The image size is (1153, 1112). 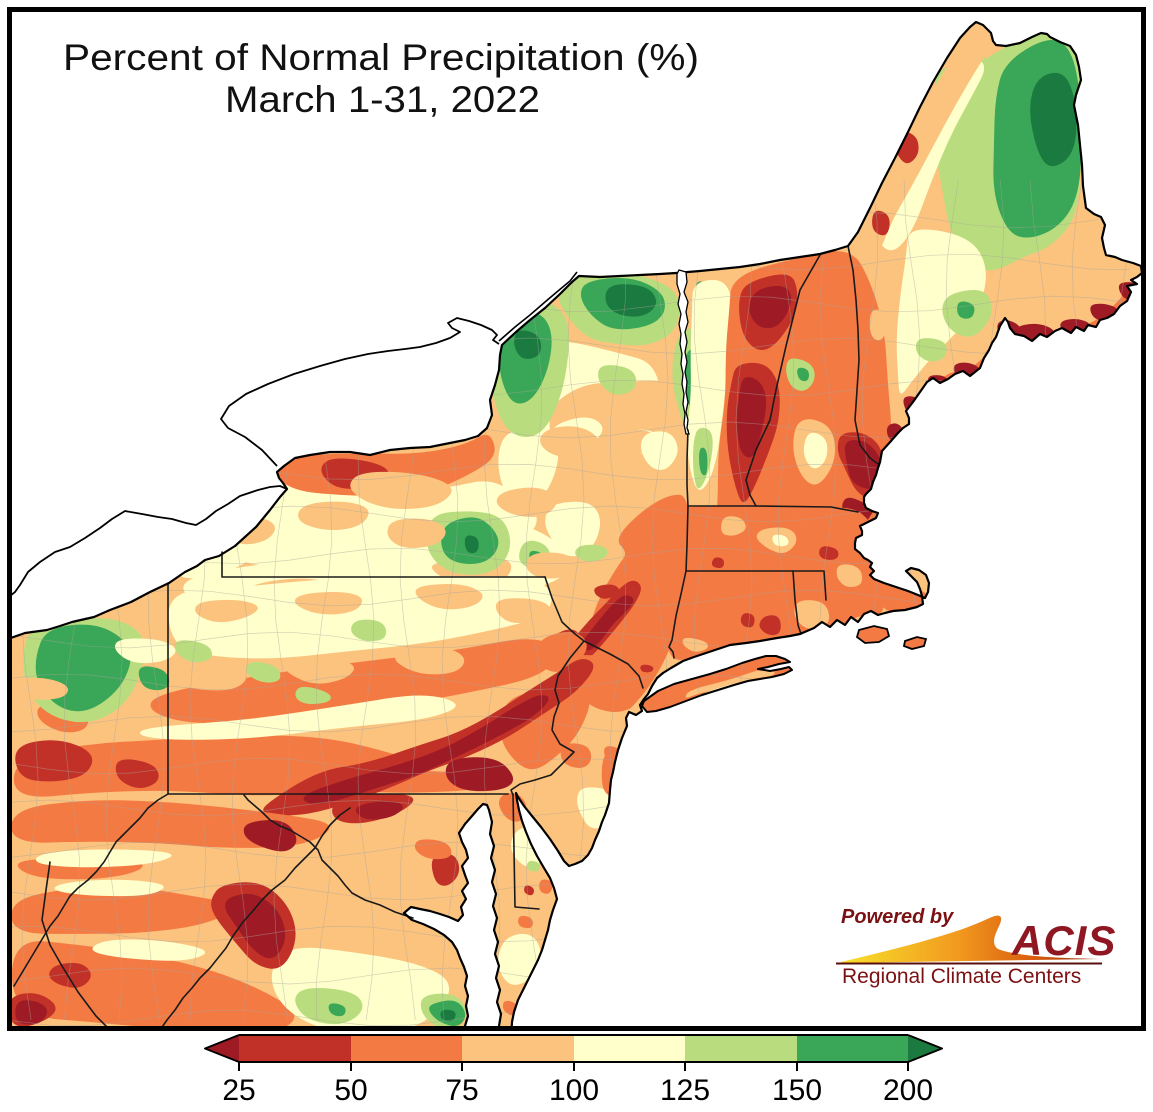 What do you see at coordinates (574, 1090) in the screenshot?
I see `svg-text: 100` at bounding box center [574, 1090].